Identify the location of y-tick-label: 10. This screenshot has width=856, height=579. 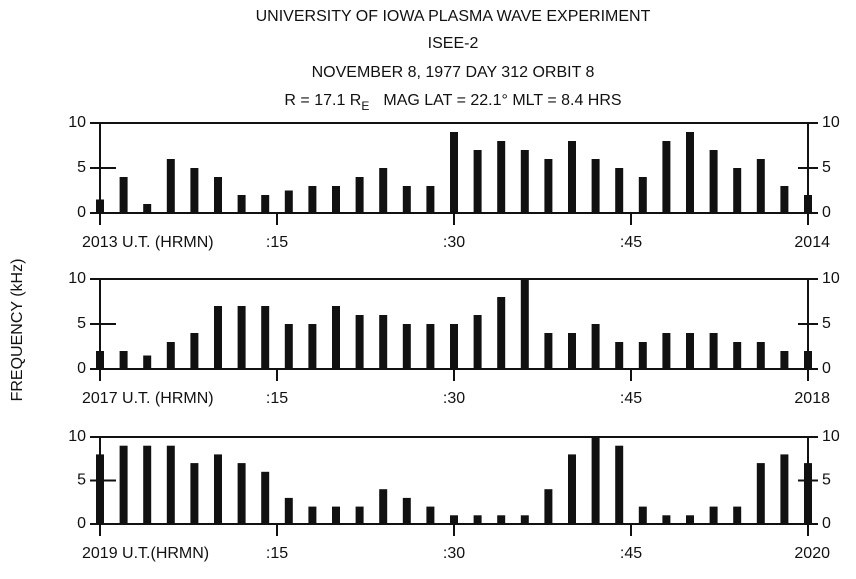
(77, 278).